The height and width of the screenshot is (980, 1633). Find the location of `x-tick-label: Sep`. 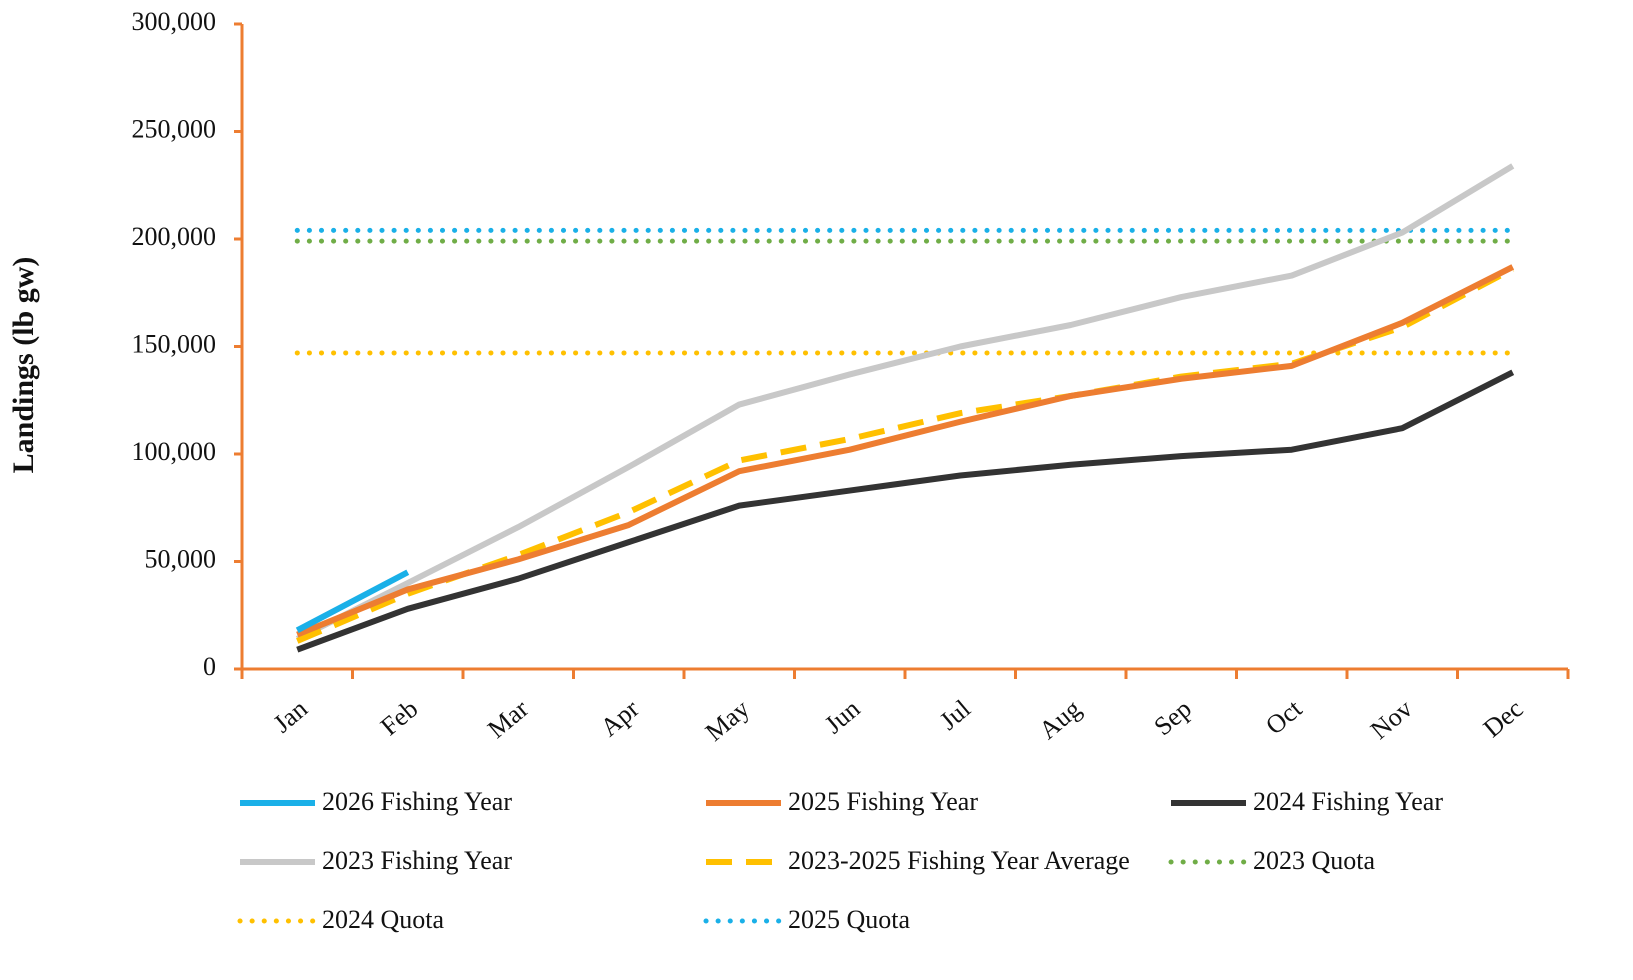

x-tick-label: Sep is located at coordinates (1172, 717).